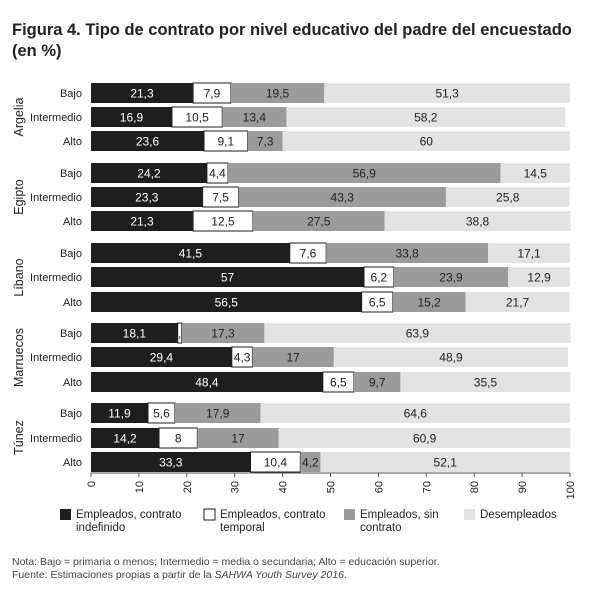  I want to click on data-label: 48,4, so click(207, 383).